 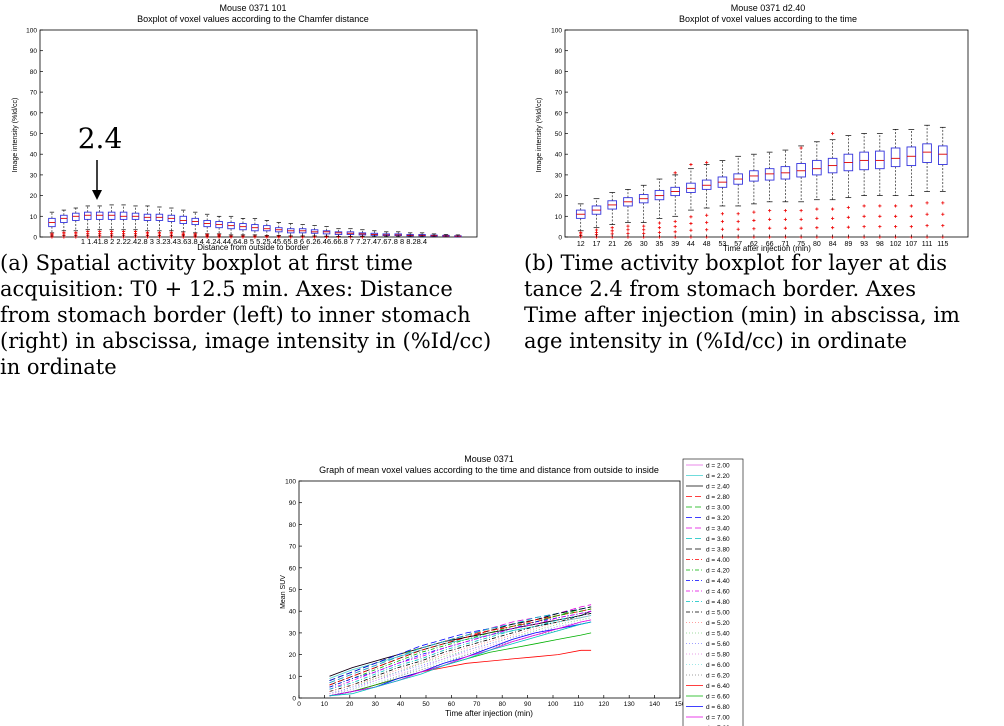 What do you see at coordinates (718, 623) in the screenshot?
I see `chart-c-legend-label-15: d = 5.20` at bounding box center [718, 623].